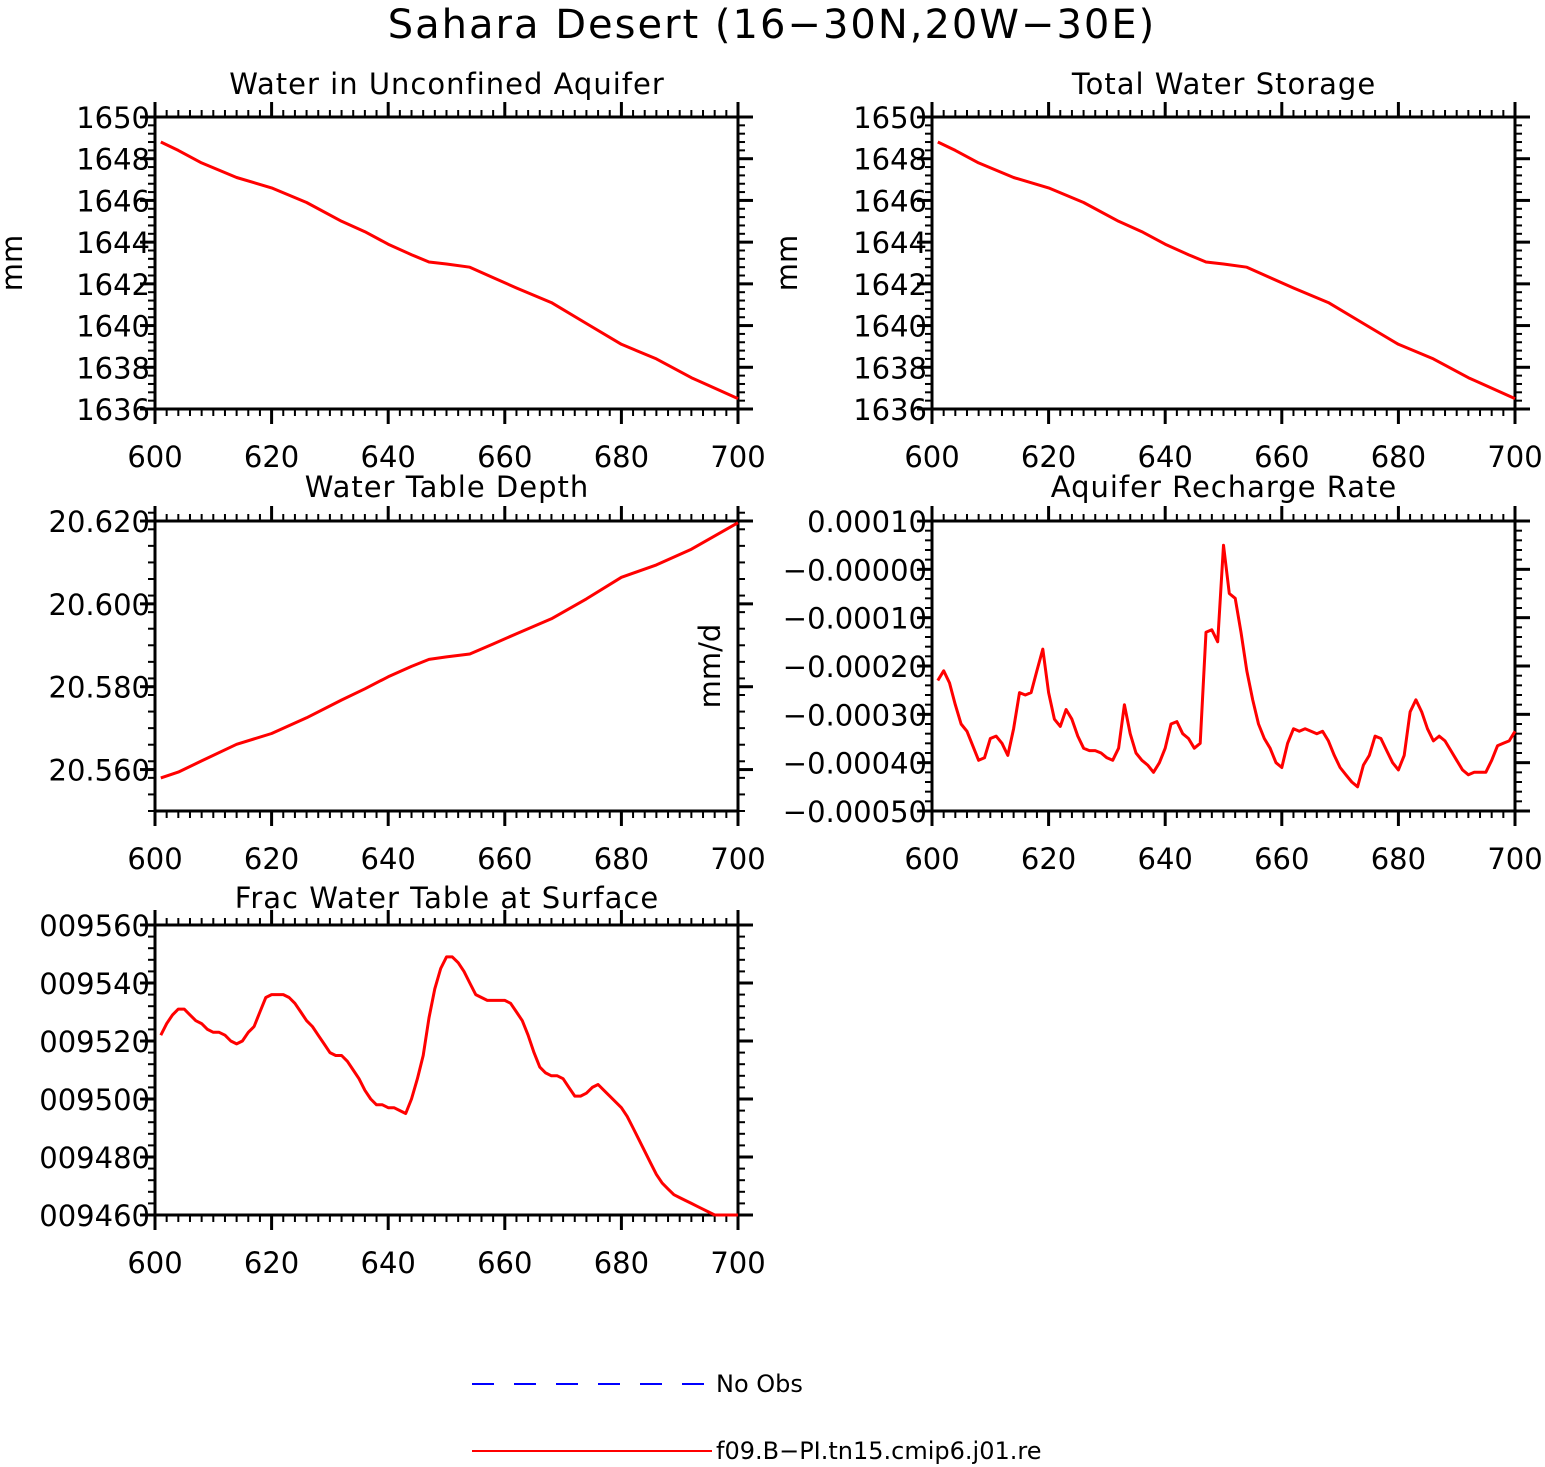 Image resolution: width=1545 pixels, height=1467 pixels. Describe the element at coordinates (855, 812) in the screenshot. I see `y-tick-label: −0.00050` at that location.